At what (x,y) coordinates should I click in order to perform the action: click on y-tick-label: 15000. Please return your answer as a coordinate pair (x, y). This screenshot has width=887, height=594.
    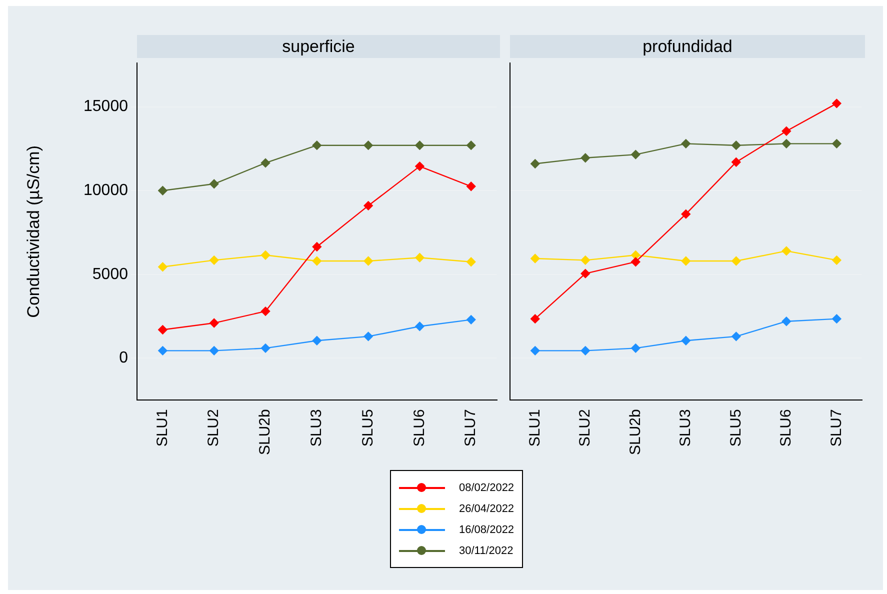
    Looking at the image, I should click on (106, 107).